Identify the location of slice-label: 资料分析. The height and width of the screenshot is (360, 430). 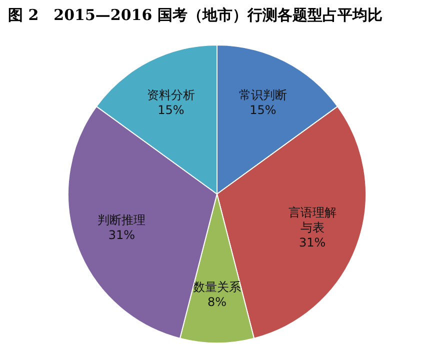
(171, 95).